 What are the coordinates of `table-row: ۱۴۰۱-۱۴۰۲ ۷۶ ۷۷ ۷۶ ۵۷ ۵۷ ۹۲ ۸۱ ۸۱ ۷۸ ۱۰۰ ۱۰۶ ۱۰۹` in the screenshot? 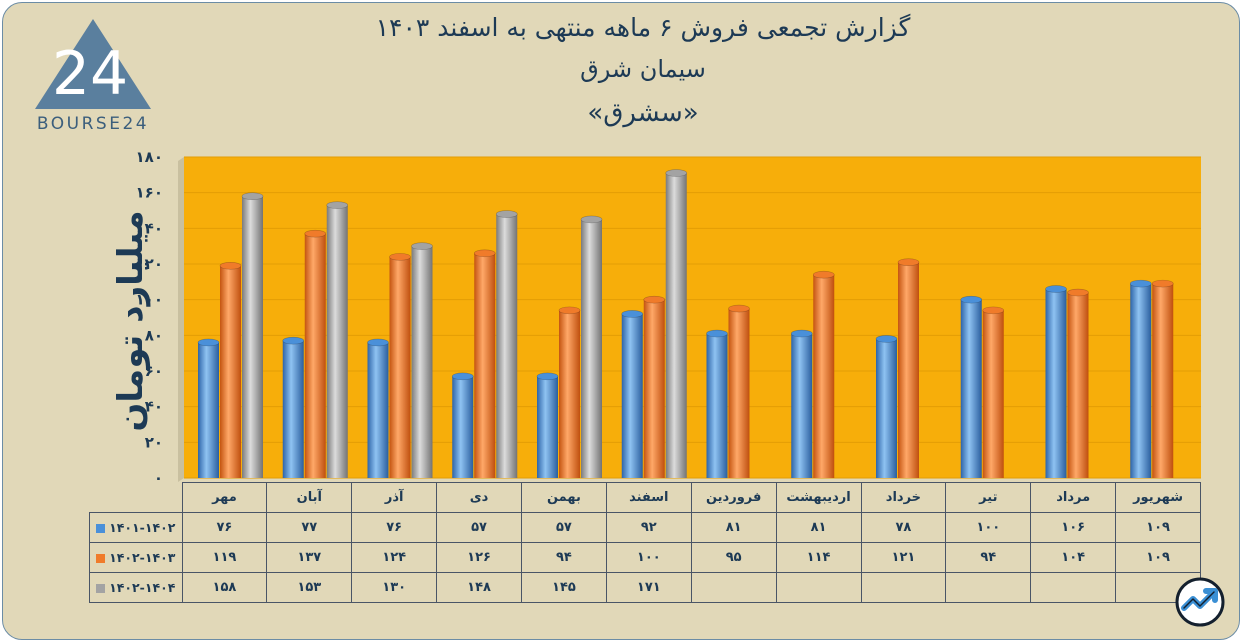 It's located at (645, 527).